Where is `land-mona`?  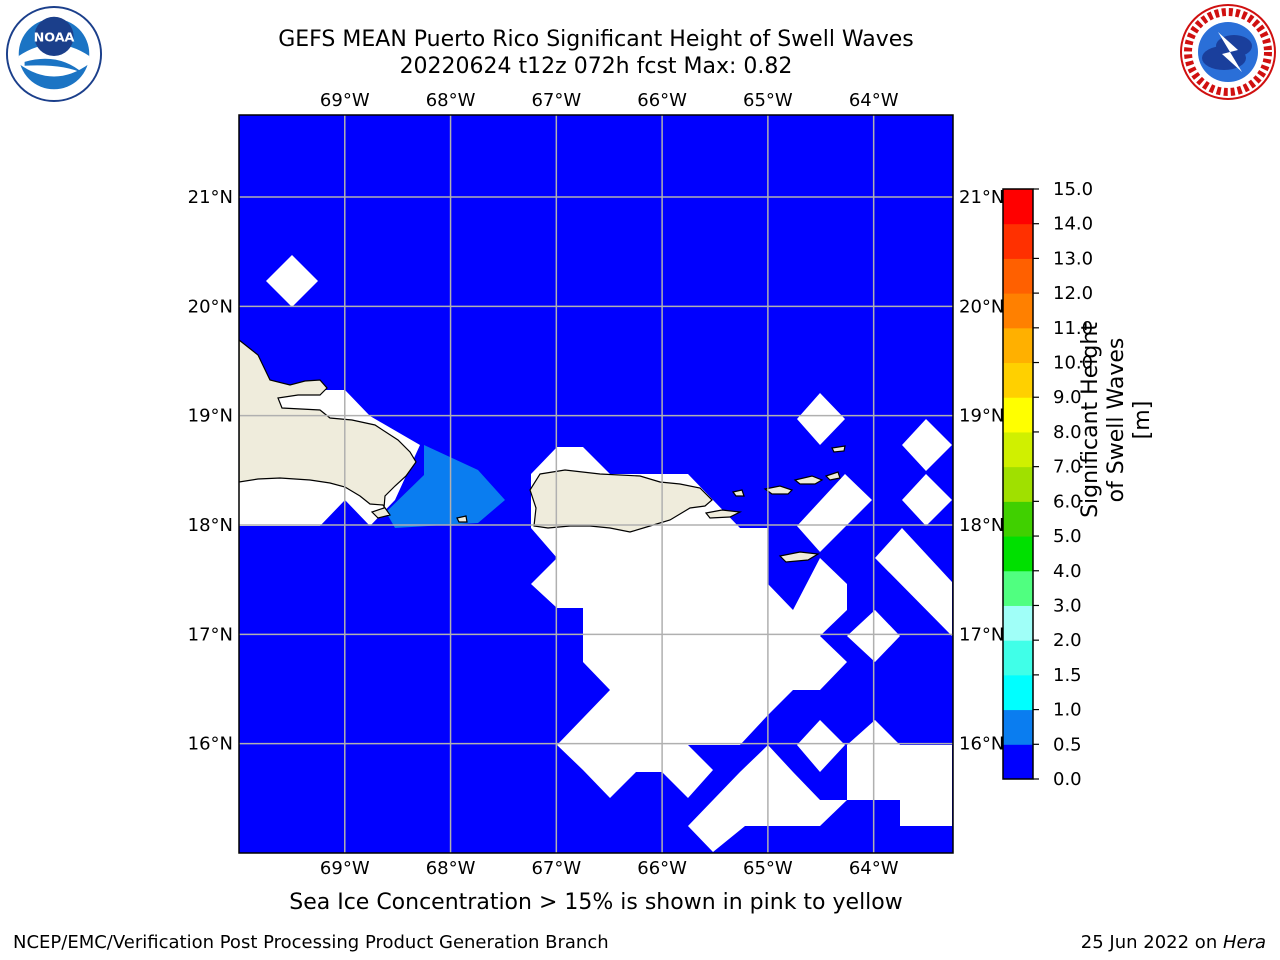
land-mona is located at coordinates (462, 519).